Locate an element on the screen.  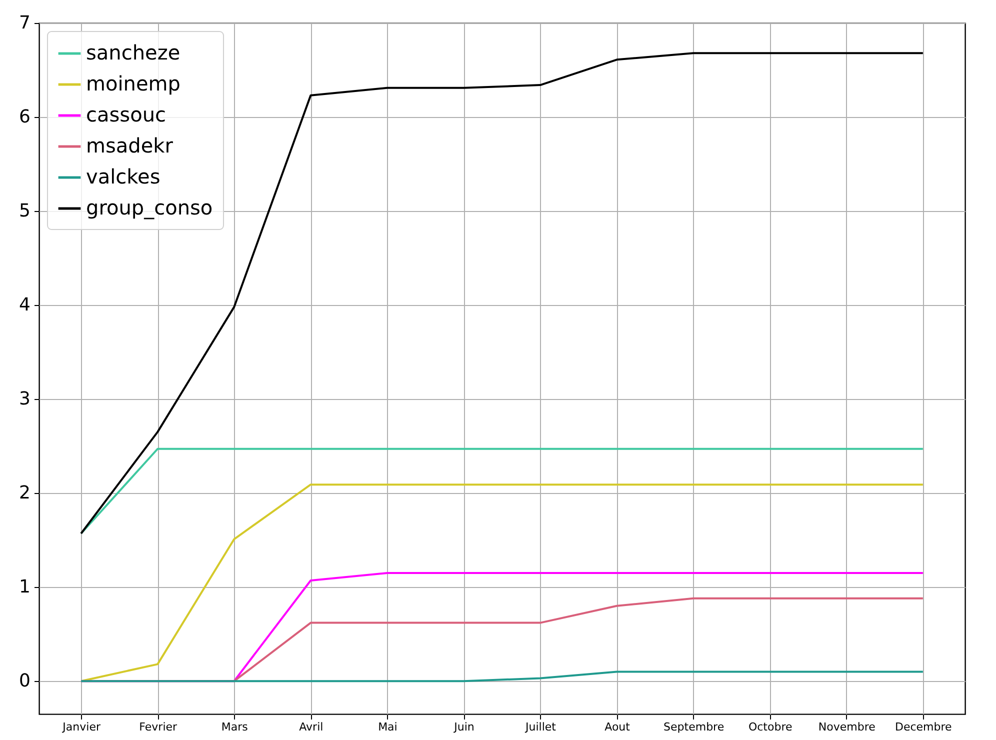
x-tick-label: Decembre is located at coordinates (923, 727).